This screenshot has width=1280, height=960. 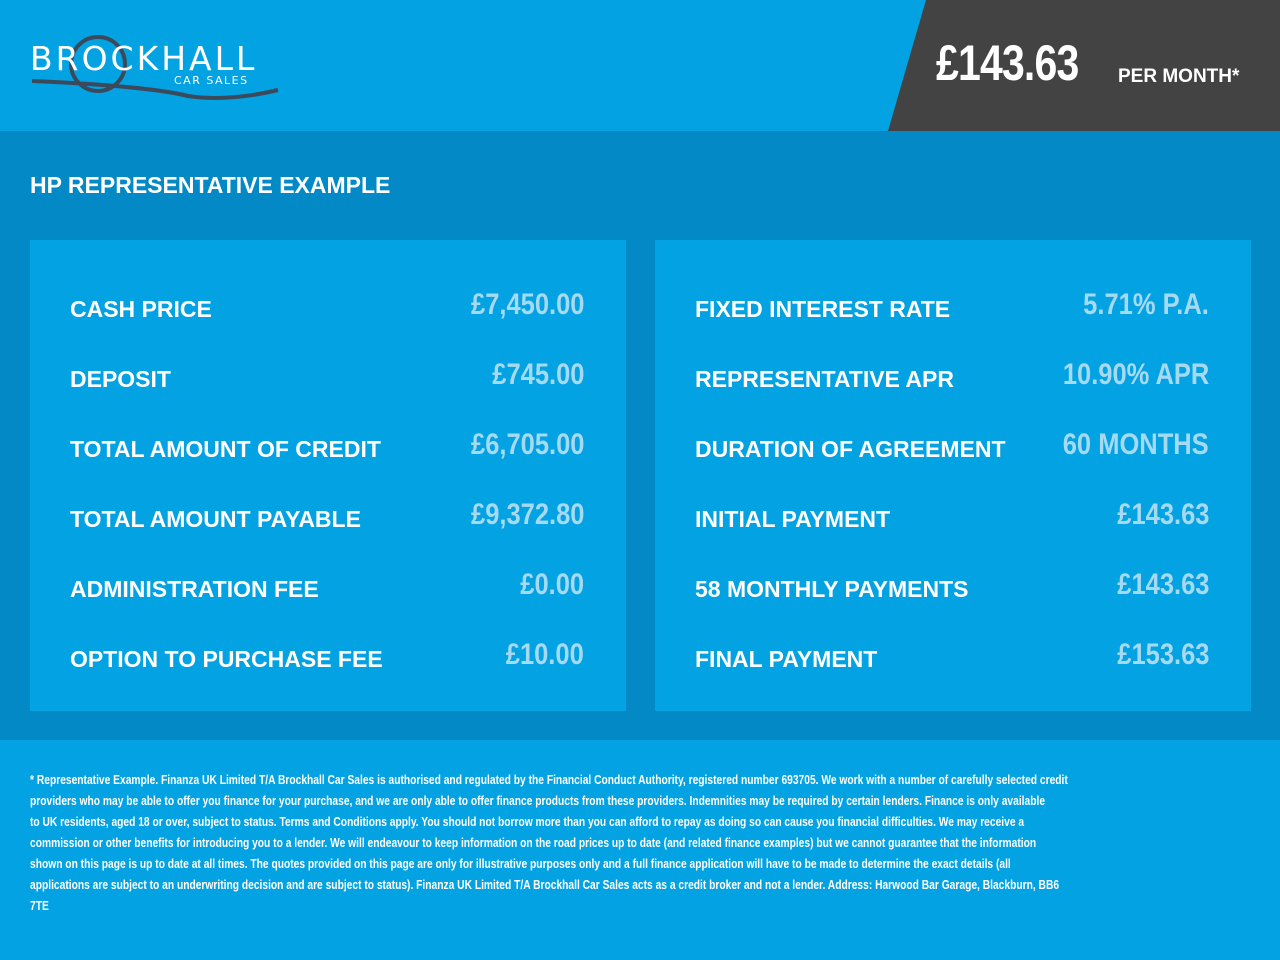 I want to click on finance-row: REPRESENTATIVE APR 10.90% APR, so click(x=952, y=378).